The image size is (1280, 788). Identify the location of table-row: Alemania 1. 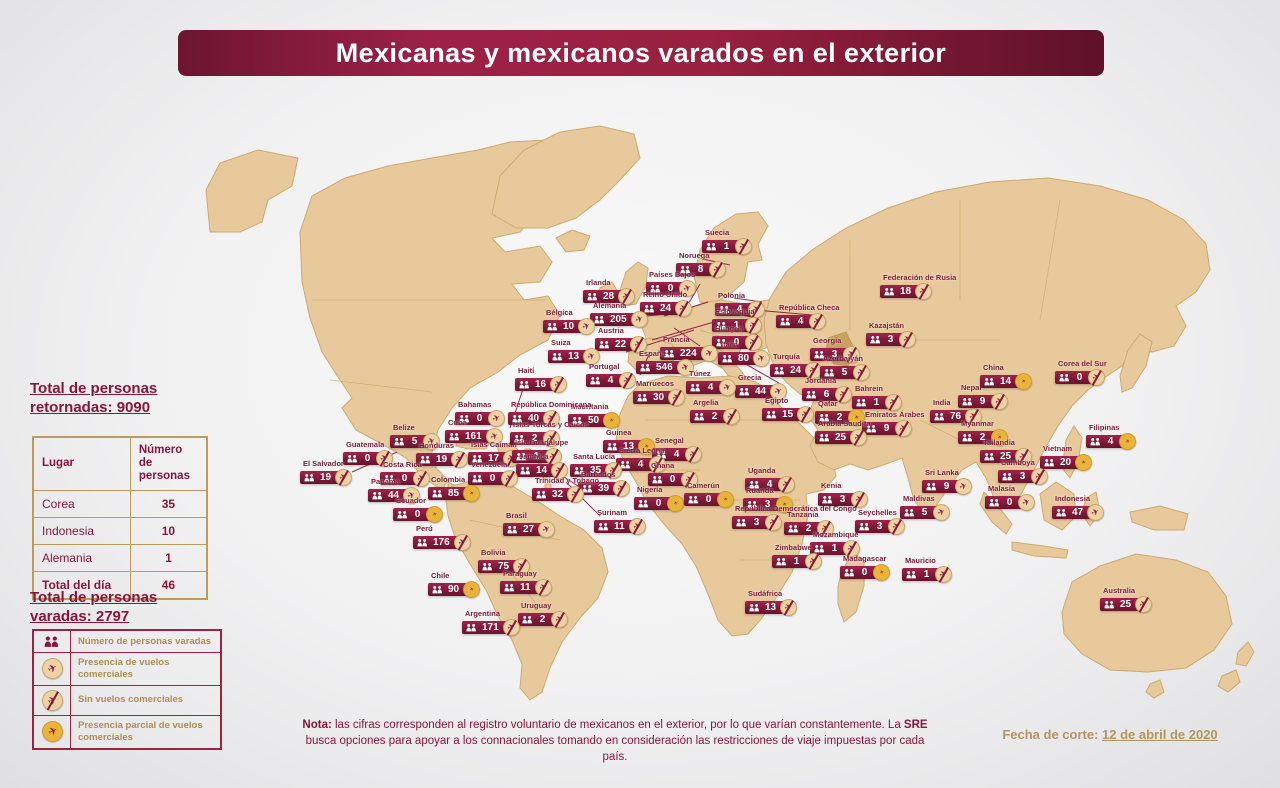
(120, 557).